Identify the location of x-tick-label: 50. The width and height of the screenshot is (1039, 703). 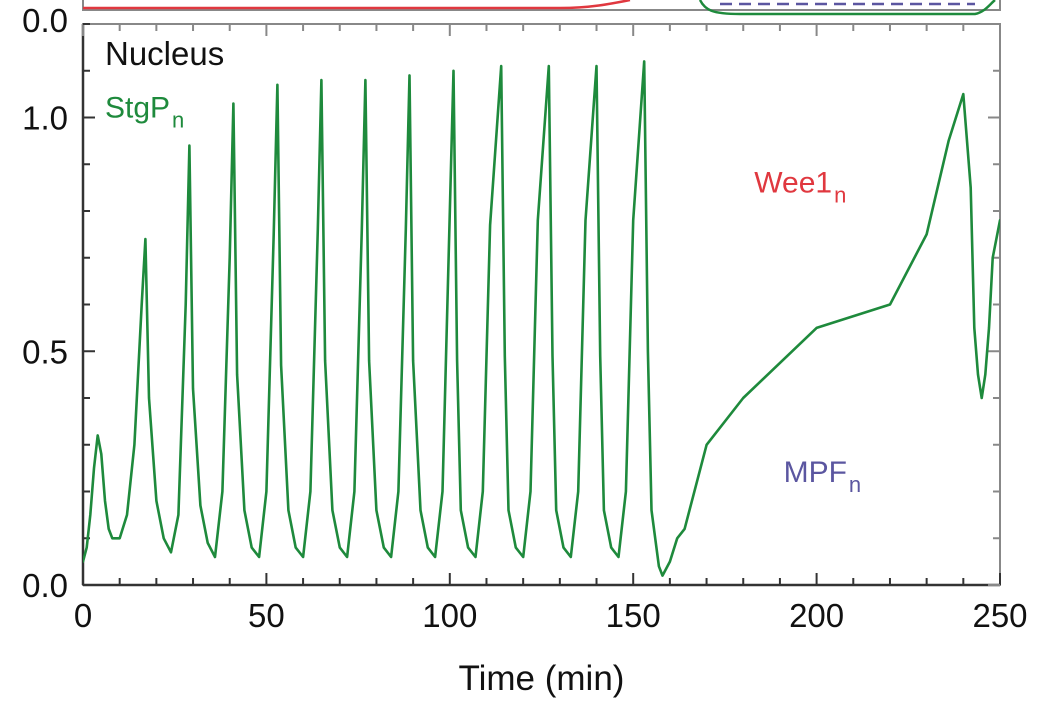
(266, 615).